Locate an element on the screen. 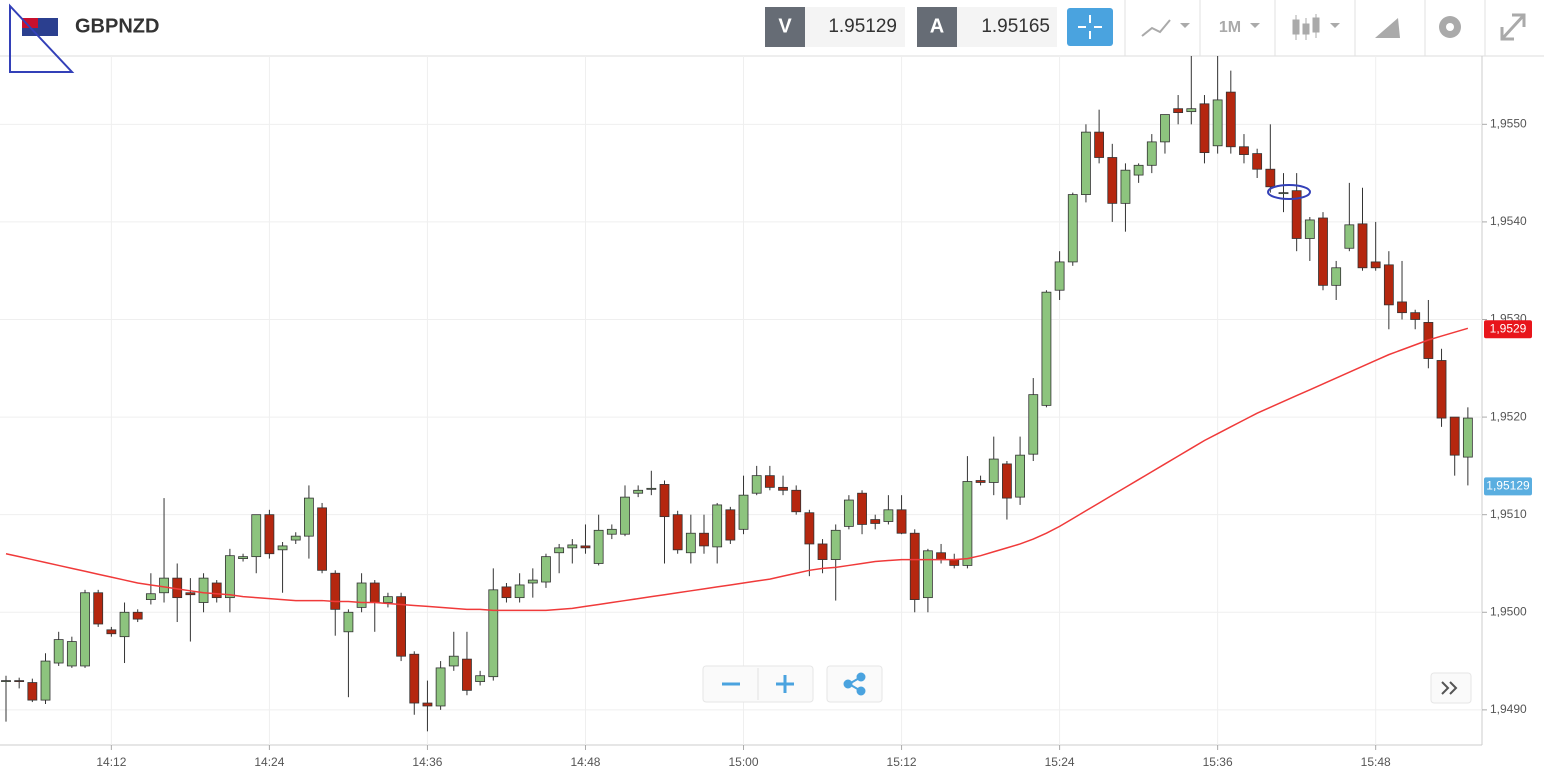  zoom-in is located at coordinates (785, 684).